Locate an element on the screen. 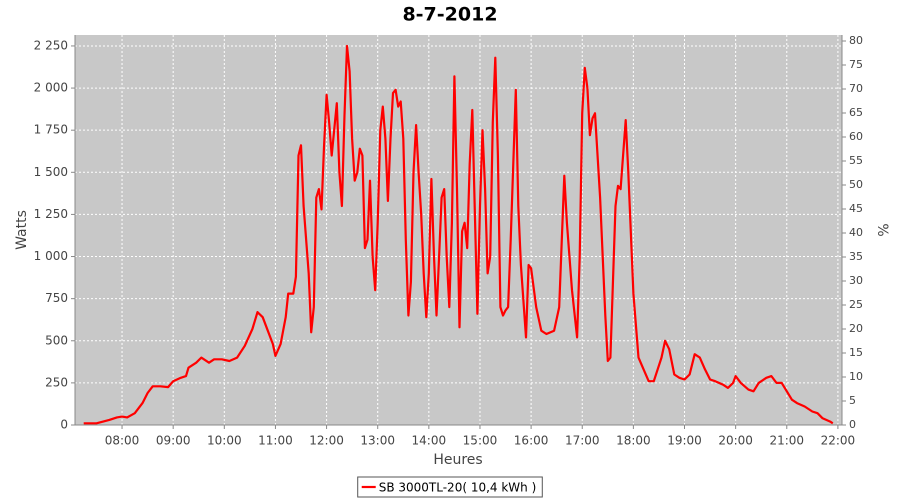  legend-box is located at coordinates (450, 487).